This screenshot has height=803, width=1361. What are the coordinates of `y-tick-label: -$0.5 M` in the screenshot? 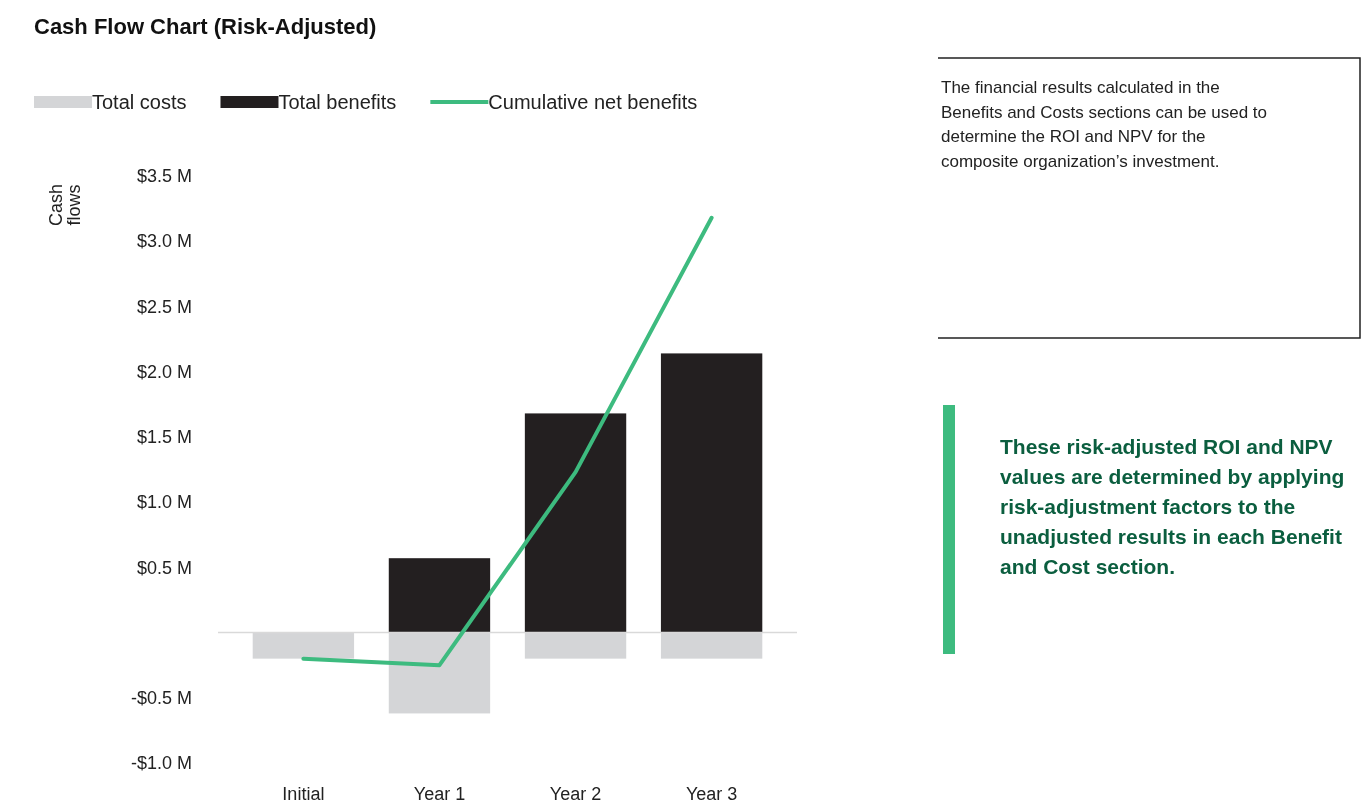 It's located at (161, 698).